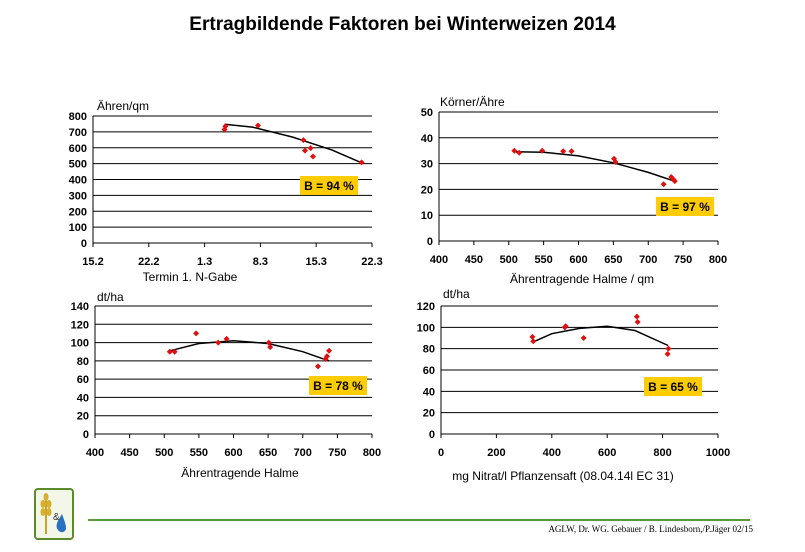  What do you see at coordinates (429, 350) in the screenshot?
I see `y-tick-label: 80` at bounding box center [429, 350].